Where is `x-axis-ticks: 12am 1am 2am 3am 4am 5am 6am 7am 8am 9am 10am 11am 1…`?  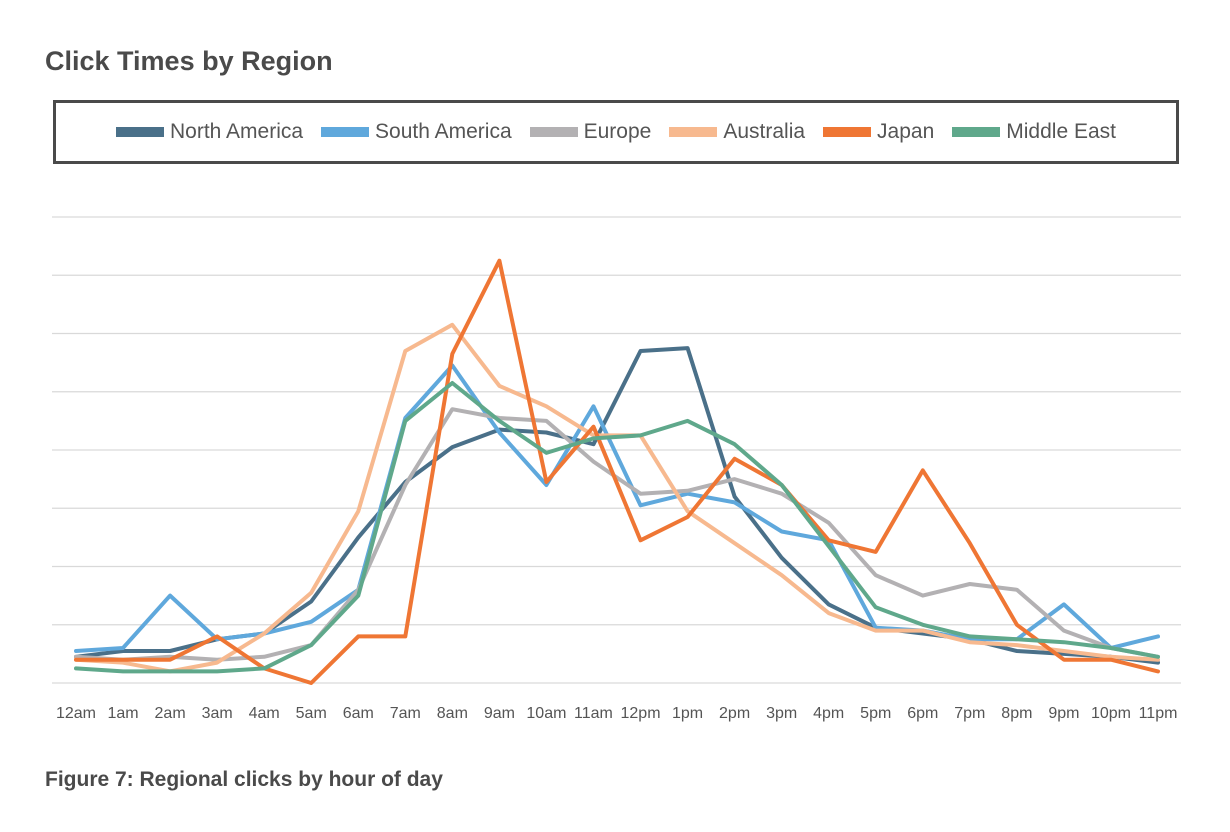
x-axis-ticks: 12am 1am 2am 3am 4am 5am 6am 7am 8am 9am 10am 11am 1… is located at coordinates (616, 713).